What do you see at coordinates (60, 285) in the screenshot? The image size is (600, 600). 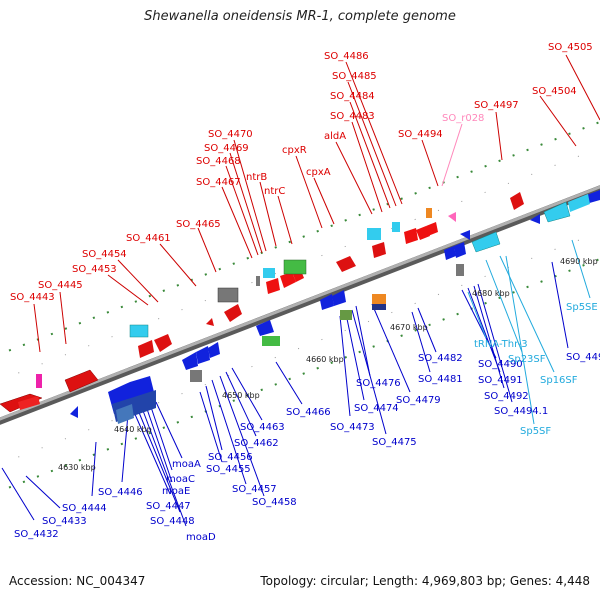 I see `gene-label-SO-4445: SO_4445` at bounding box center [60, 285].